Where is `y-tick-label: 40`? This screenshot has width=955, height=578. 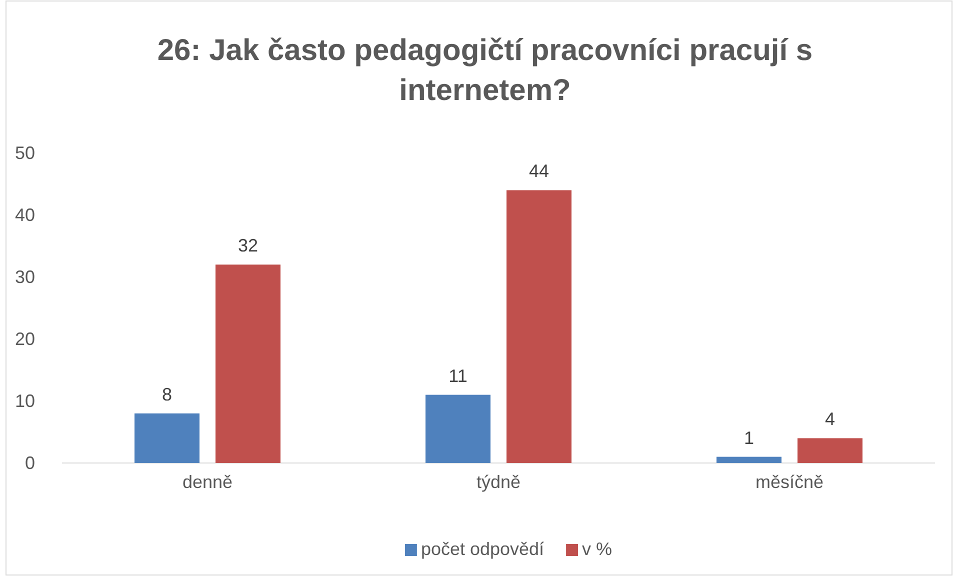
y-tick-label: 40 is located at coordinates (24, 214).